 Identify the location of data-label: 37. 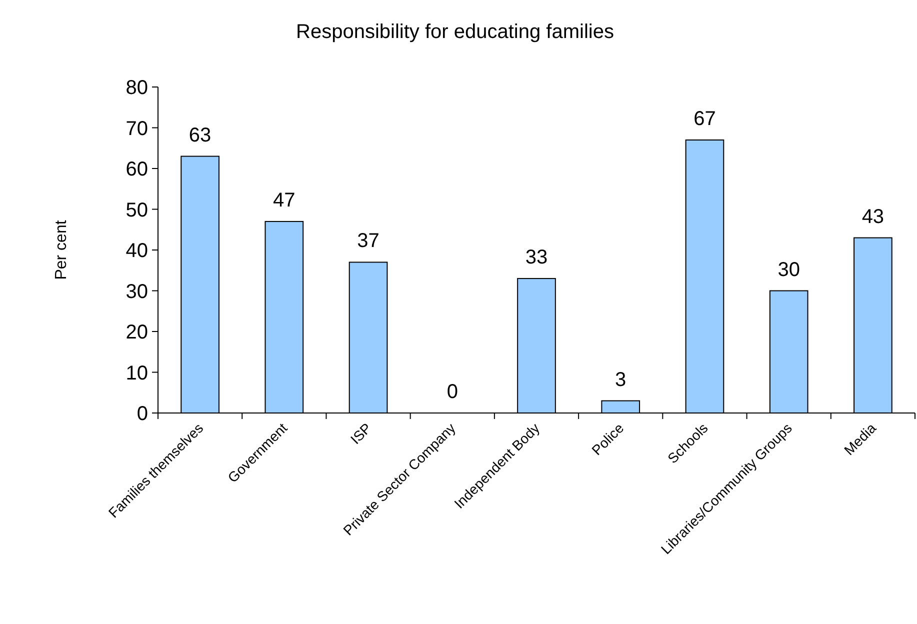
(368, 241).